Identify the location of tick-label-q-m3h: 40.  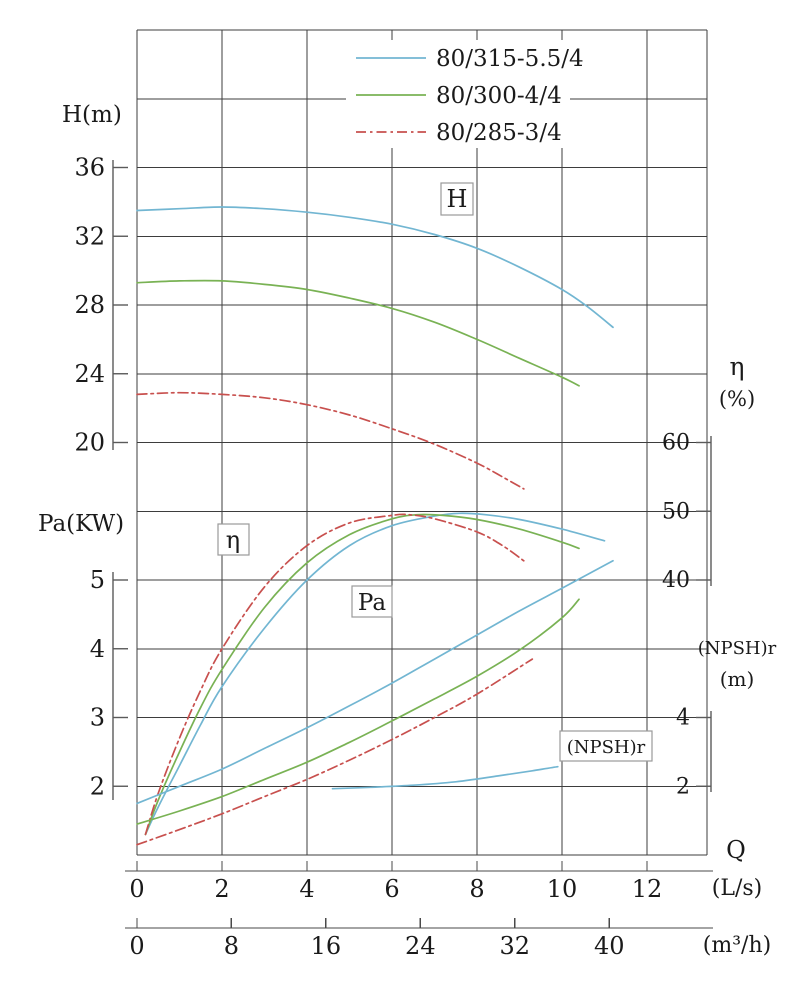
(609, 946).